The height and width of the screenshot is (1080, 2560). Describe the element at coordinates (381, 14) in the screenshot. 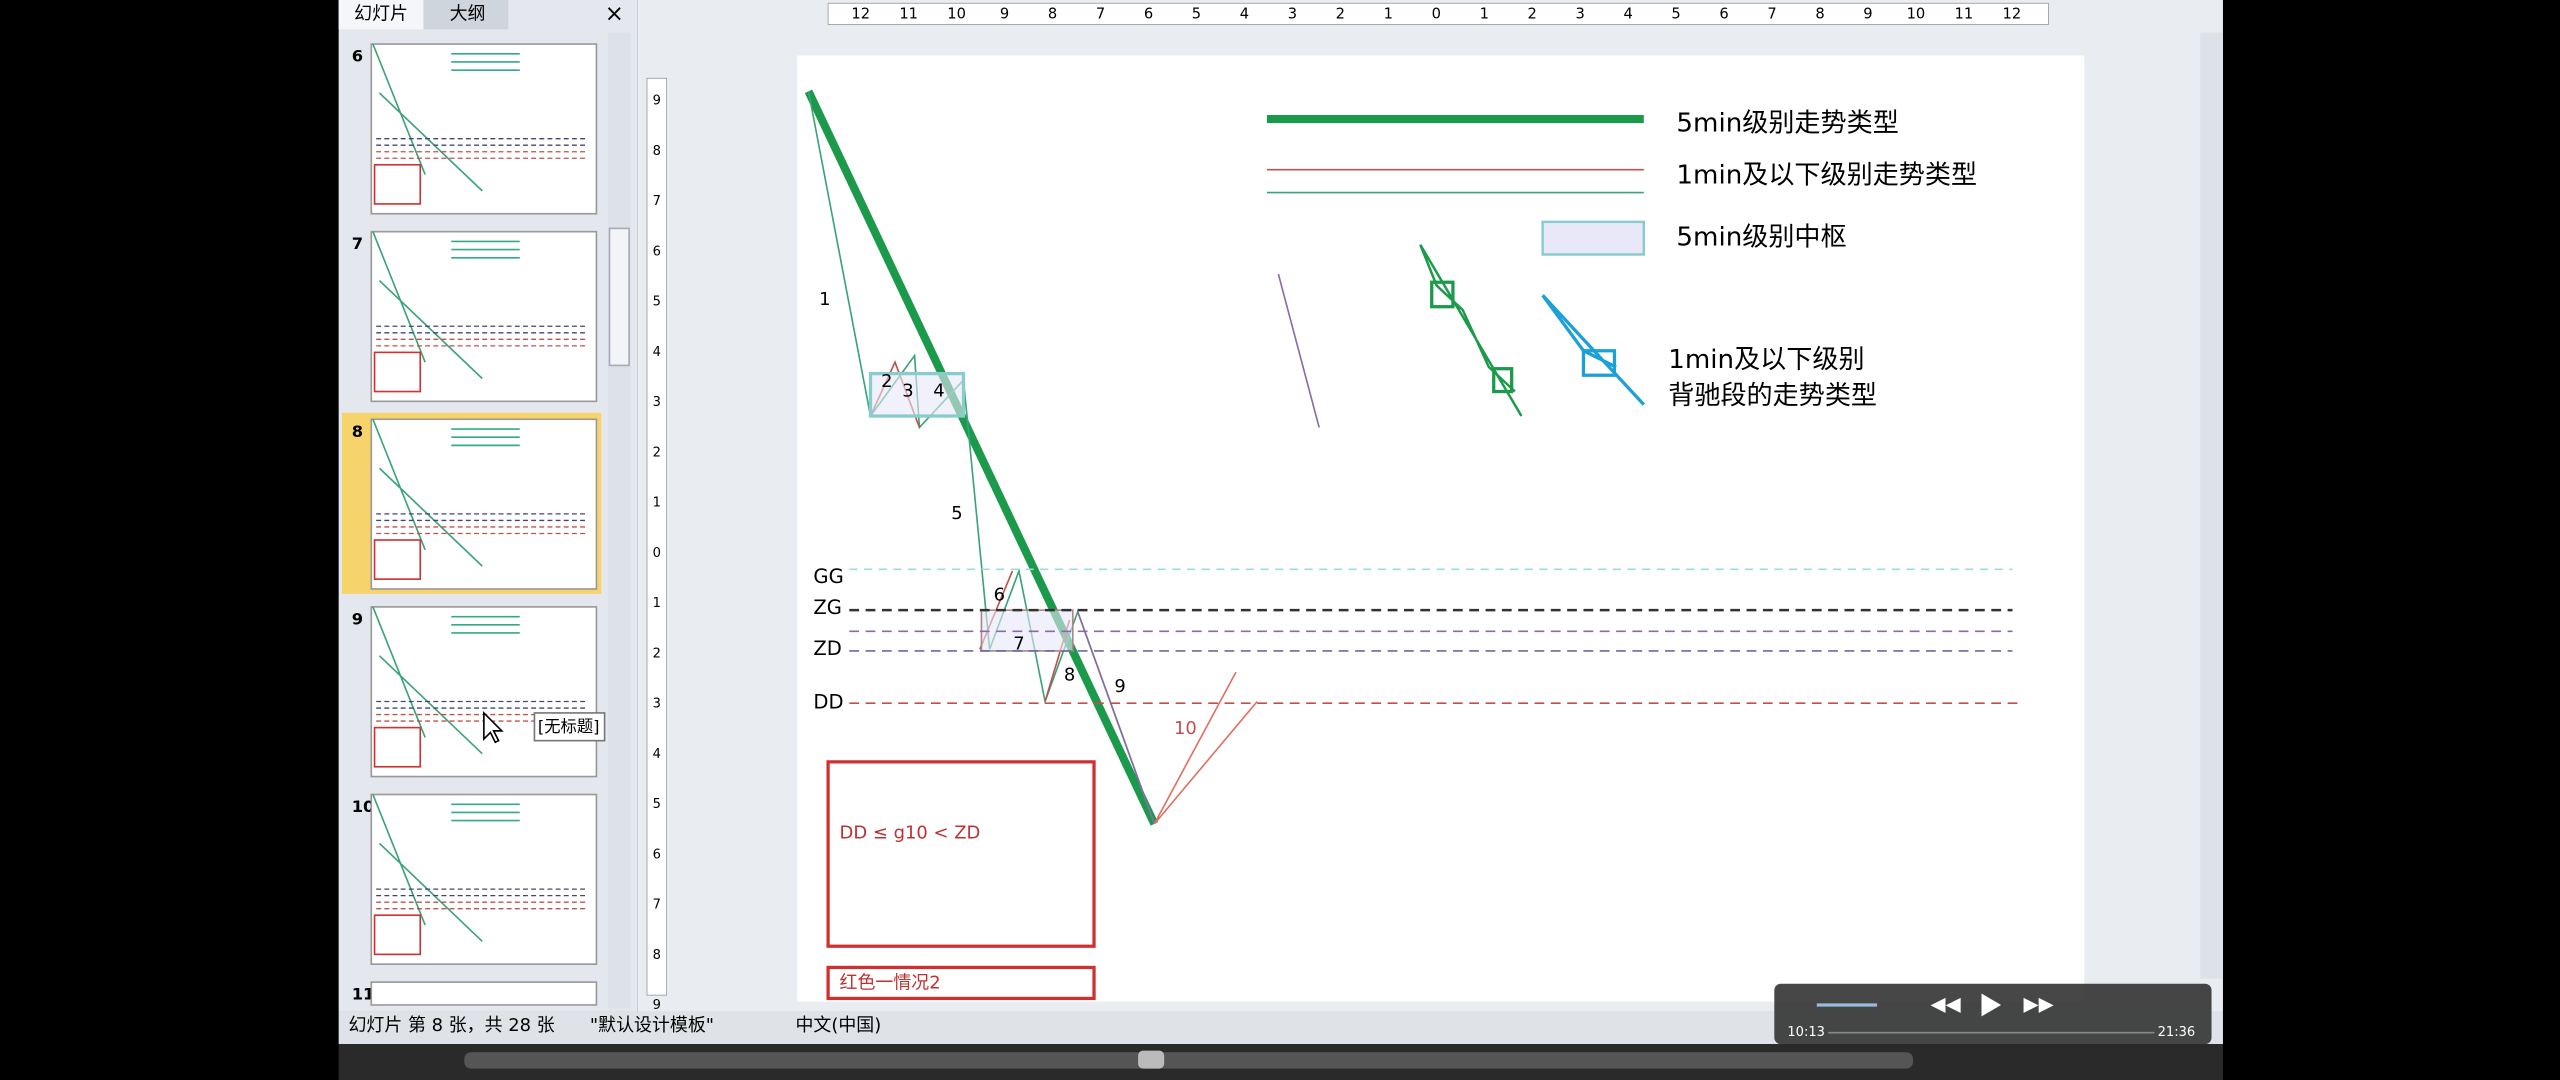

I see `tab: 幻灯片` at that location.